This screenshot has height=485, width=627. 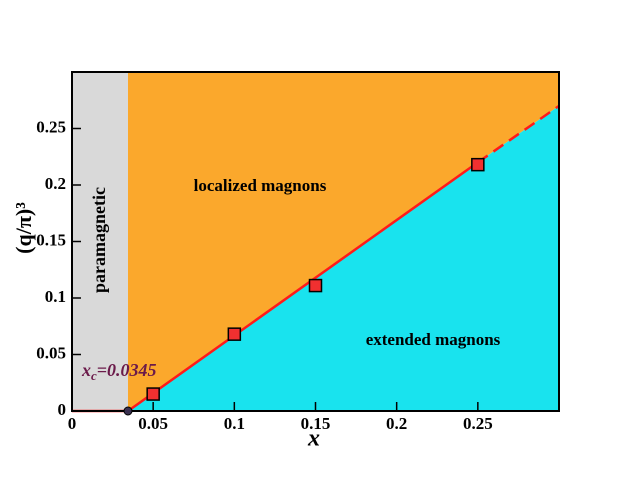 I want to click on y-tick-label: 0.05, so click(x=51, y=352).